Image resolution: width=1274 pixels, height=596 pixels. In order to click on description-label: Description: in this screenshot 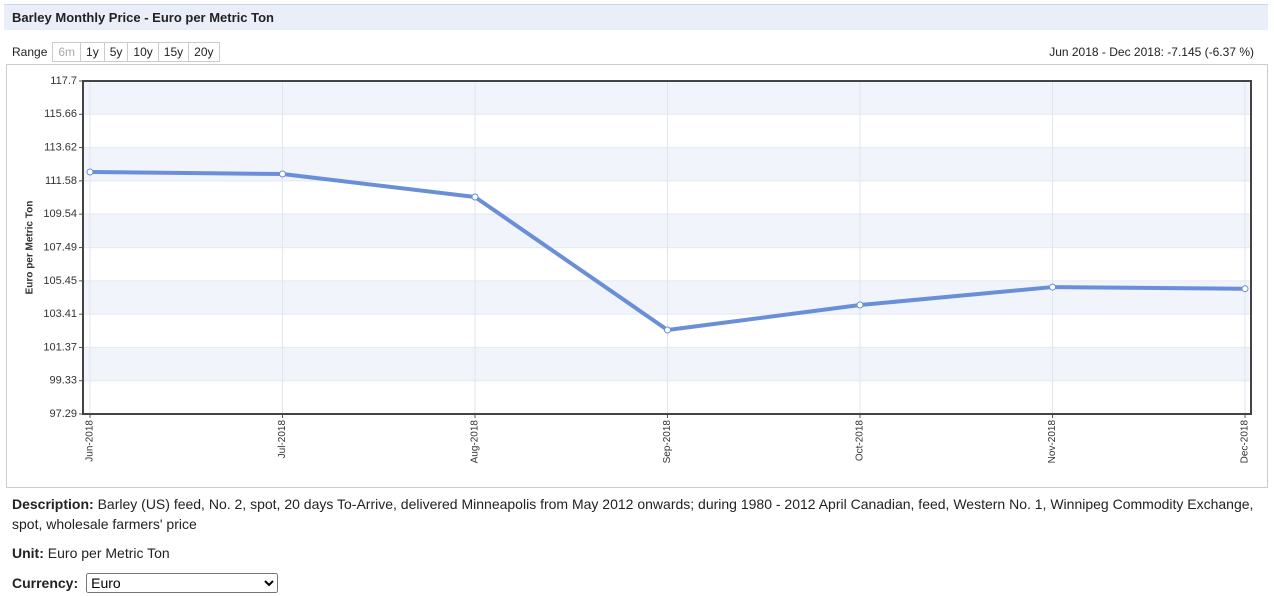, I will do `click(53, 504)`.